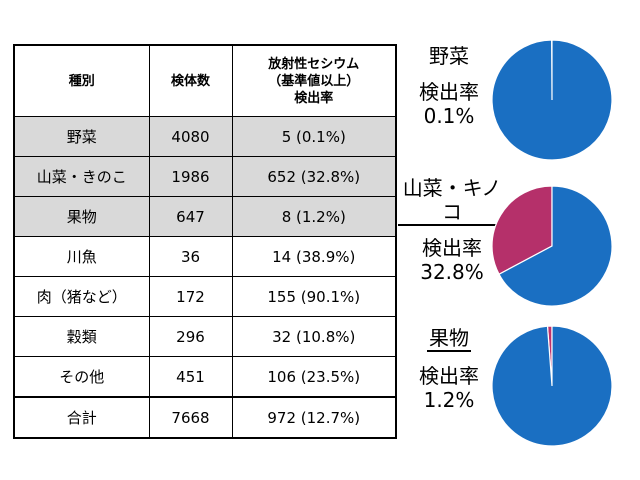  I want to click on table-row: 川魚 36 14 (38.9%), so click(205, 256).